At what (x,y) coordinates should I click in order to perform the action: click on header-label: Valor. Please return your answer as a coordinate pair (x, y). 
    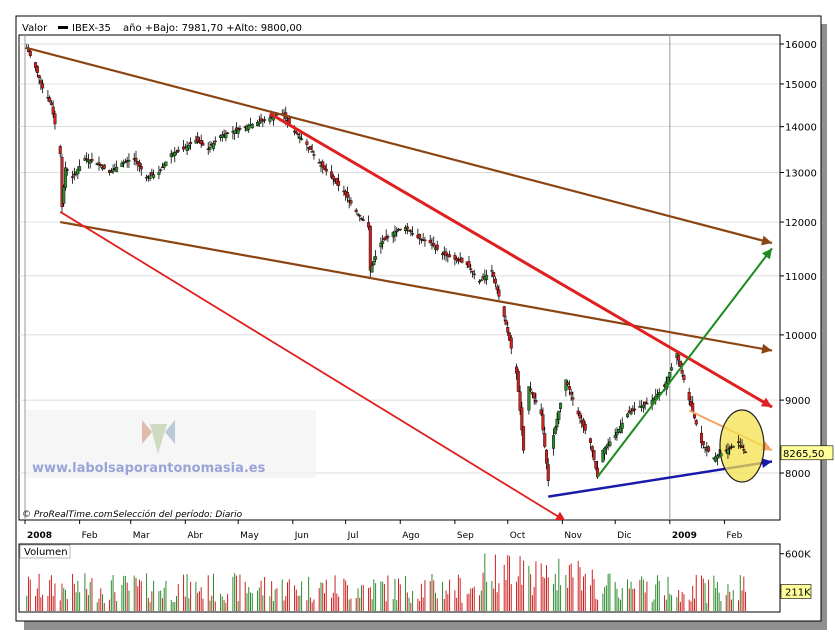
    Looking at the image, I should click on (35, 28).